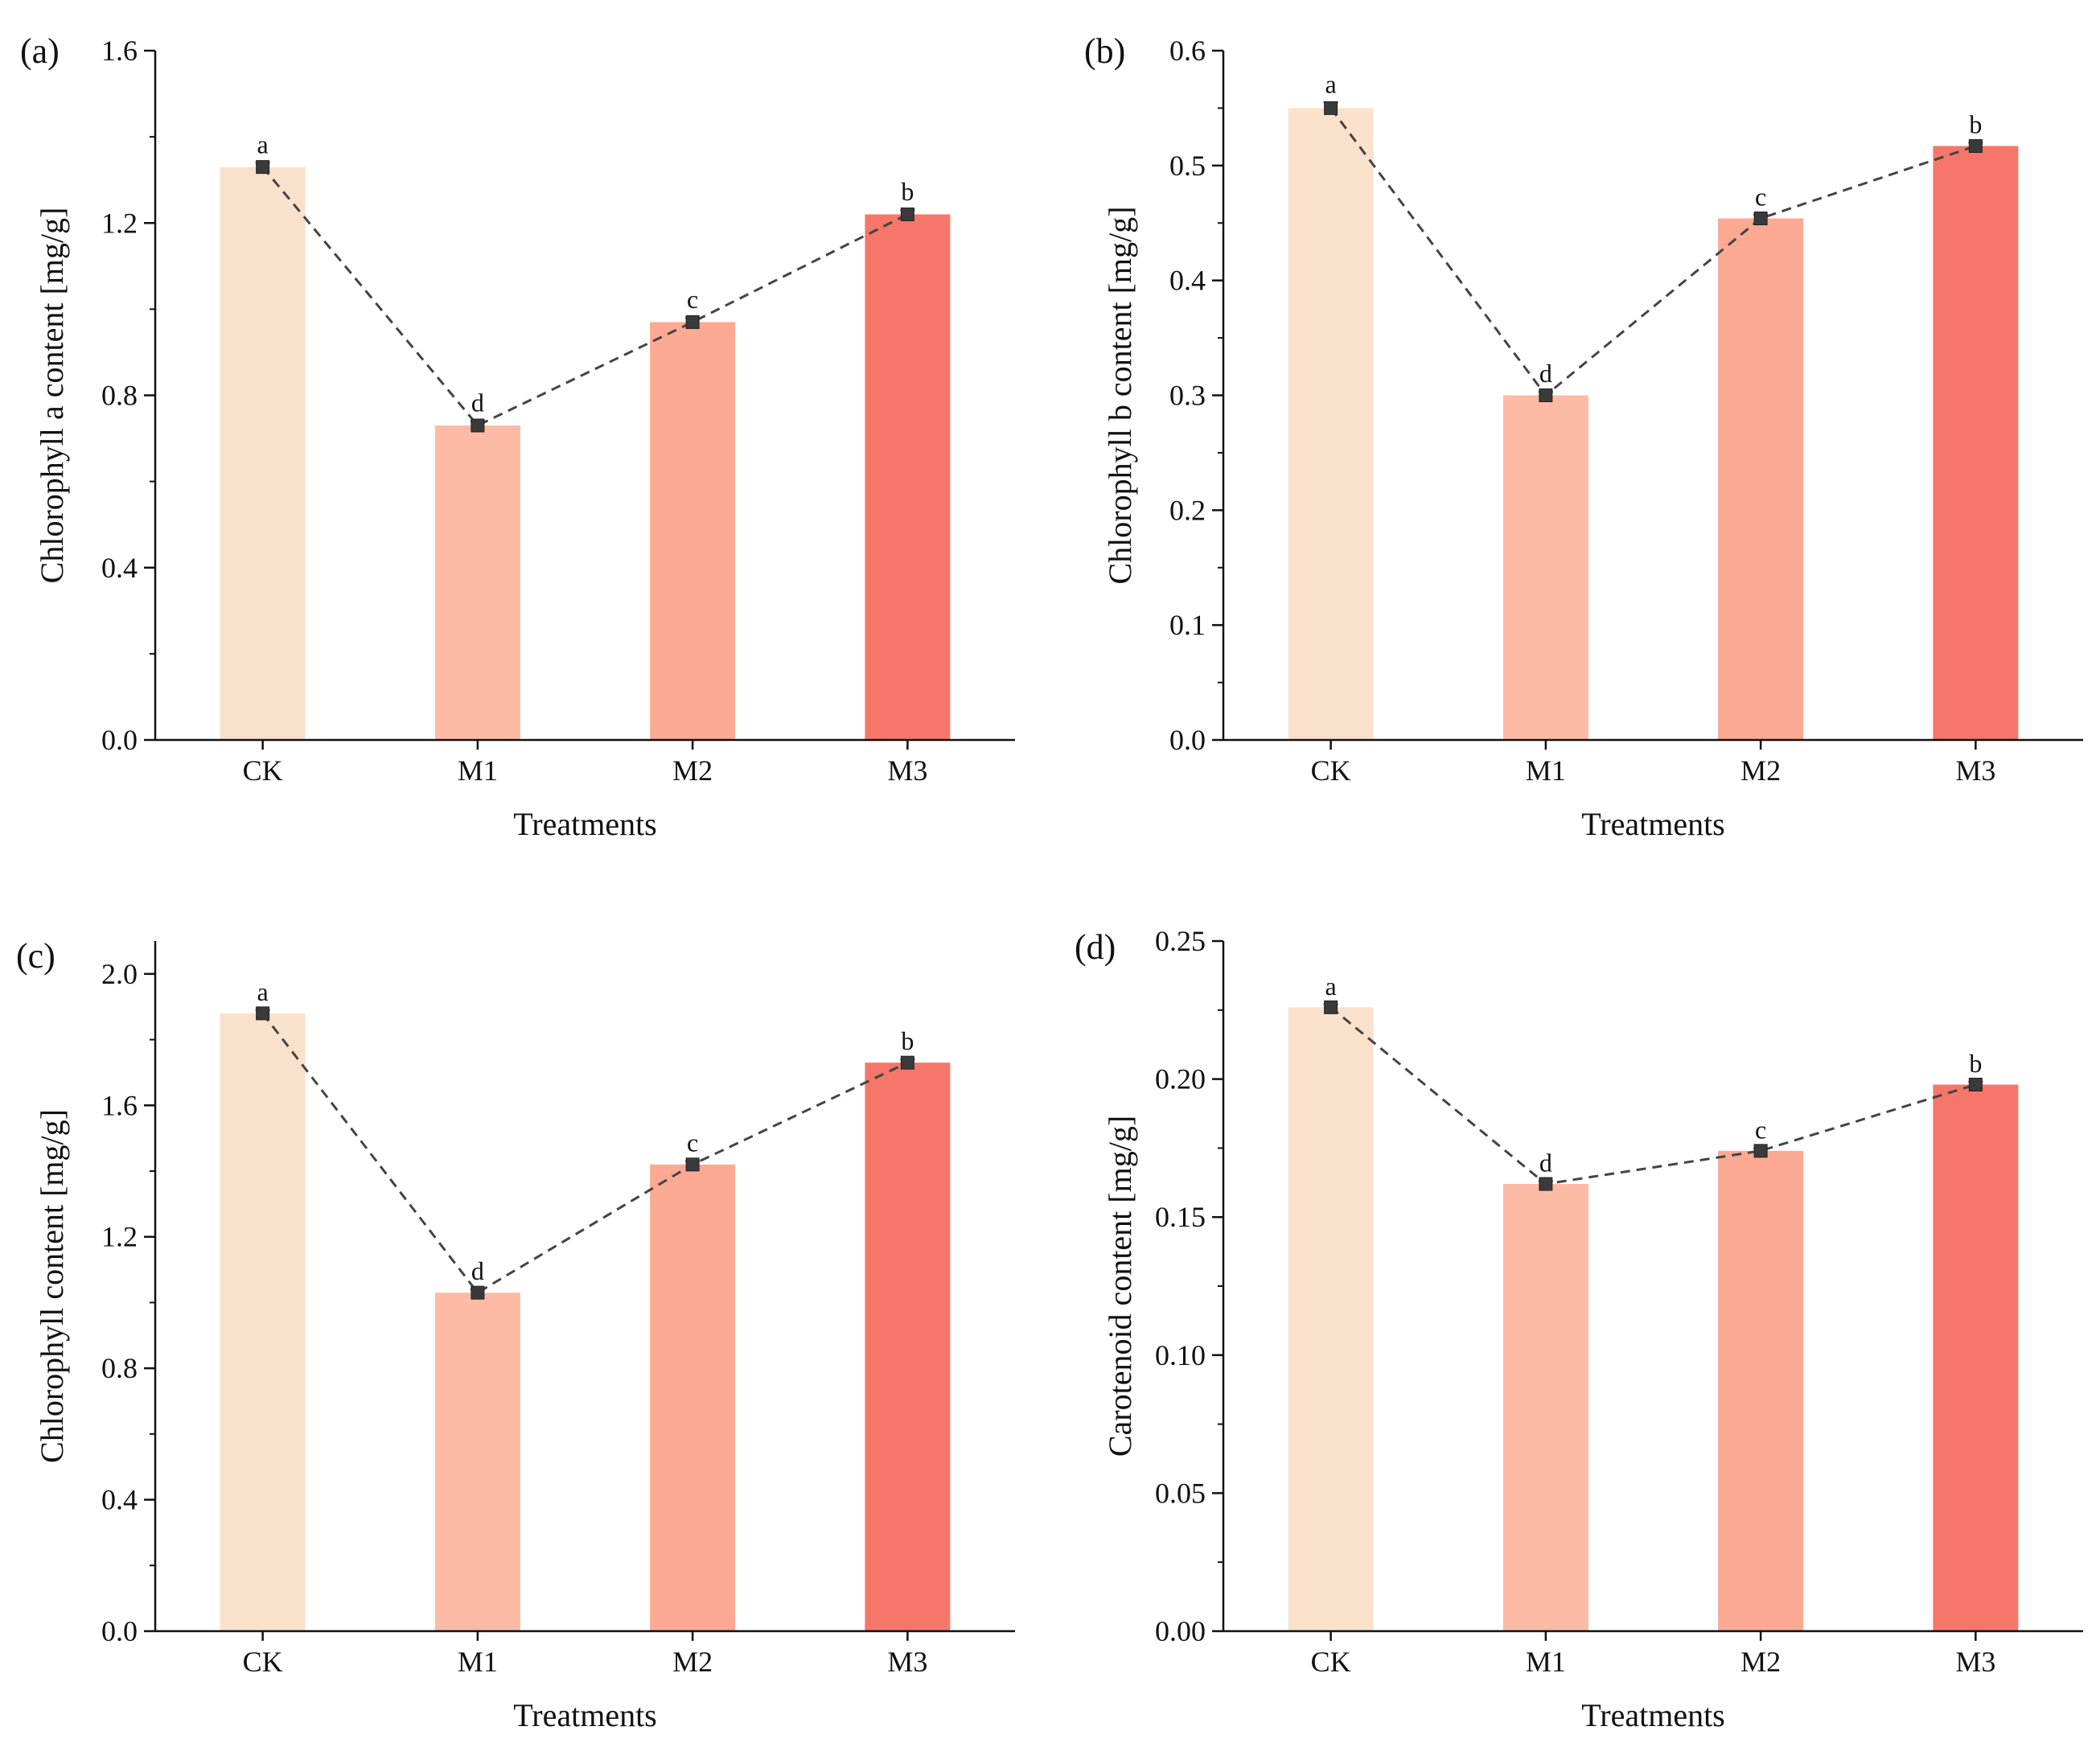  What do you see at coordinates (1120, 1286) in the screenshot?
I see `y-axis-label: Carotenoid content [mg/g]` at bounding box center [1120, 1286].